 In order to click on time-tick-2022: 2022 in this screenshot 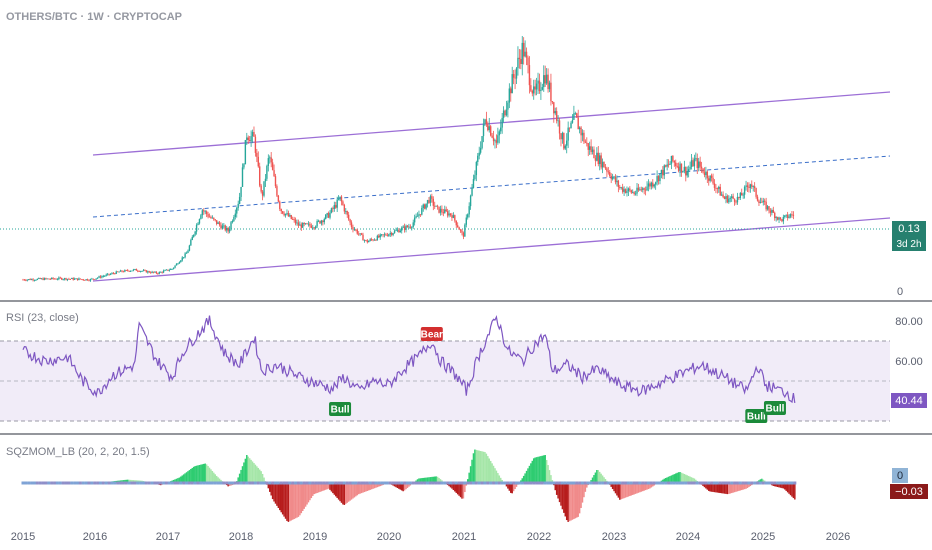, I will do `click(539, 537)`.